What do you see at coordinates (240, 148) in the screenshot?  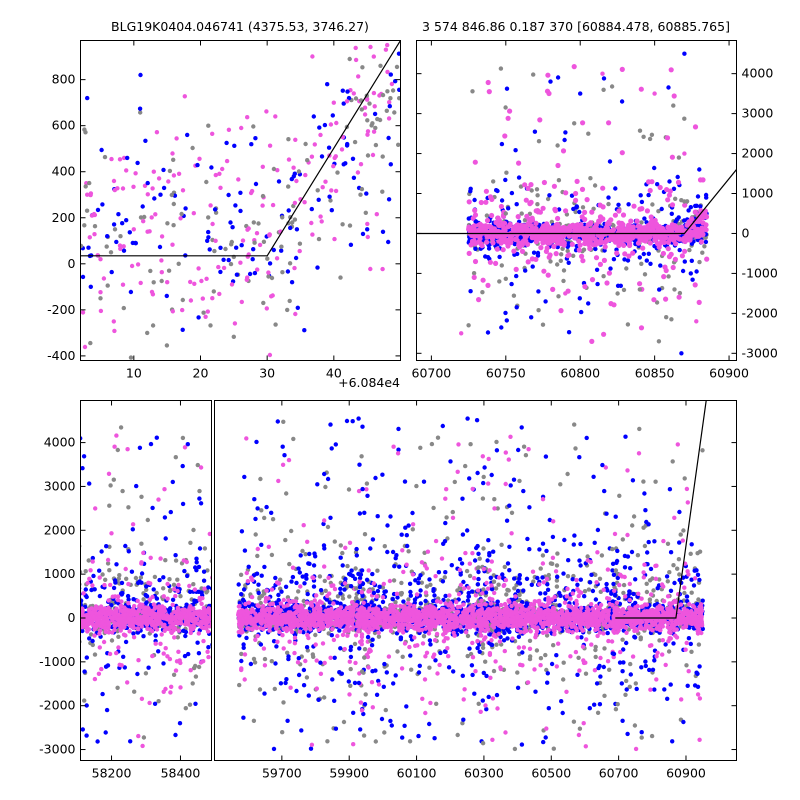 I see `model-line` at bounding box center [240, 148].